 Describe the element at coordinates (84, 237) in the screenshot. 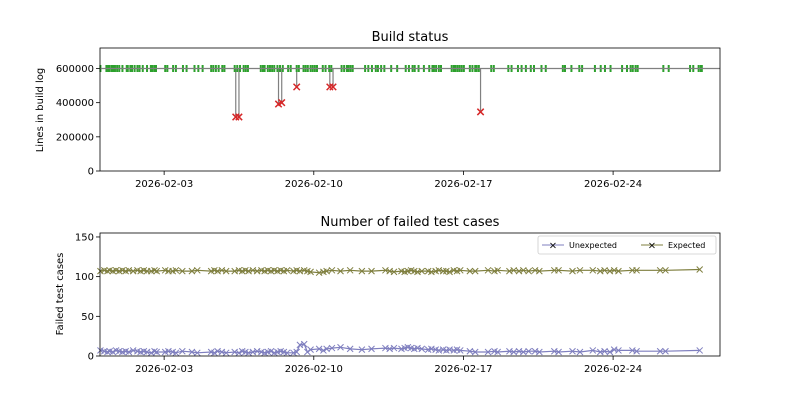

I see `failed-tests-y-tick-label: 150` at that location.